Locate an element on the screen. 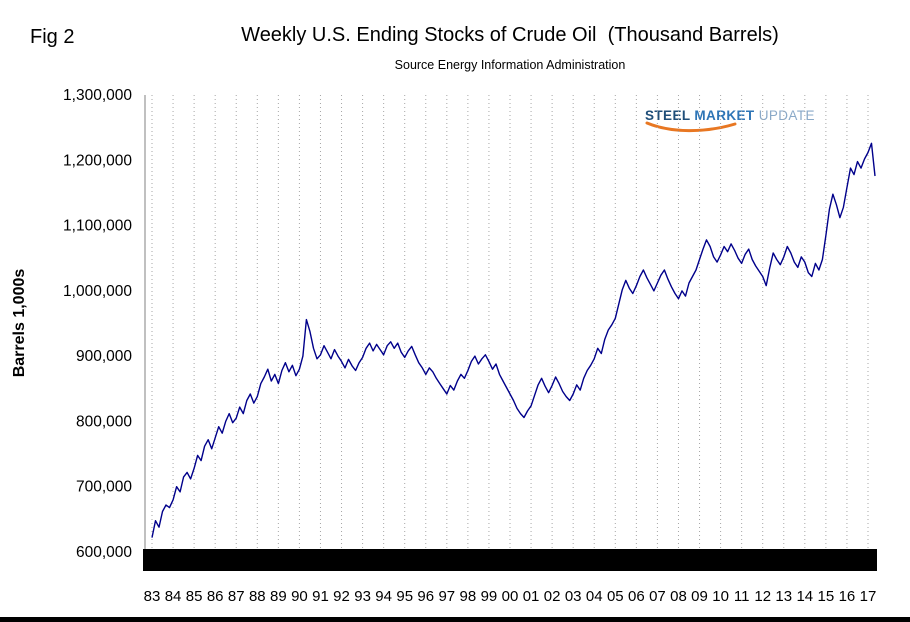 Image resolution: width=910 pixels, height=622 pixels. x-tick-label: 02 is located at coordinates (552, 596).